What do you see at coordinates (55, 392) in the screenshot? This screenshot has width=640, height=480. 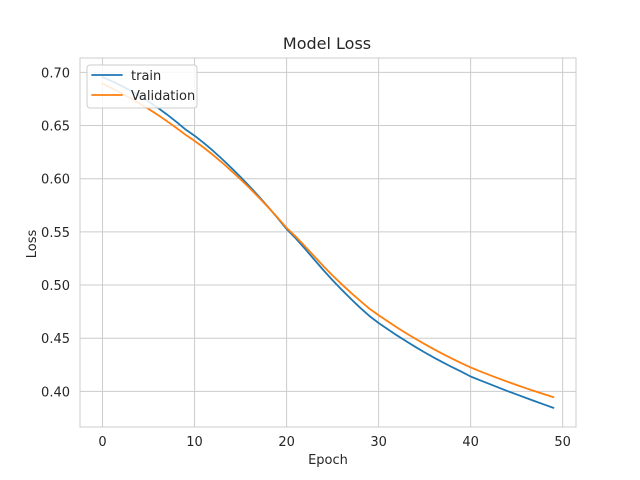 I see `y-tick-label: 0.40` at bounding box center [55, 392].